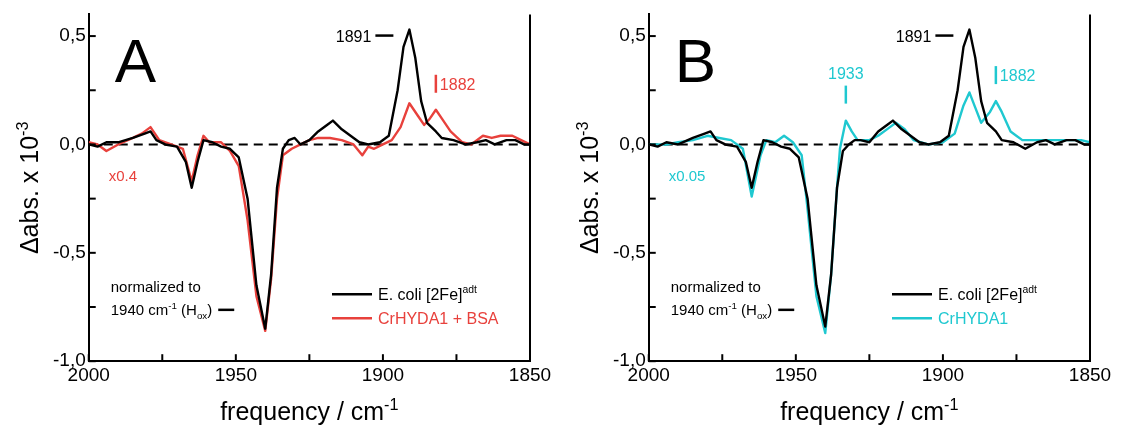 The image size is (1121, 428). Describe the element at coordinates (123, 176) in the screenshot. I see `annotation: x0.4` at that location.